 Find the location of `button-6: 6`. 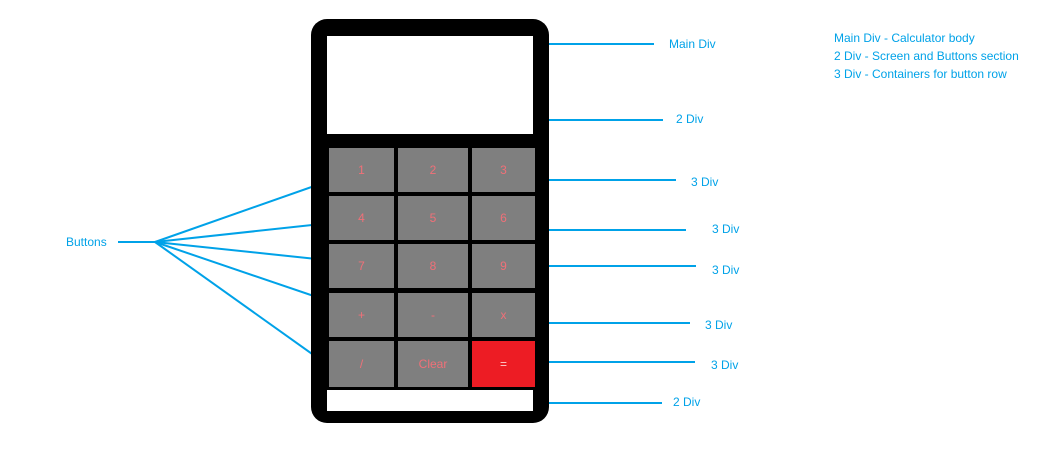

button-6: 6 is located at coordinates (503, 218).